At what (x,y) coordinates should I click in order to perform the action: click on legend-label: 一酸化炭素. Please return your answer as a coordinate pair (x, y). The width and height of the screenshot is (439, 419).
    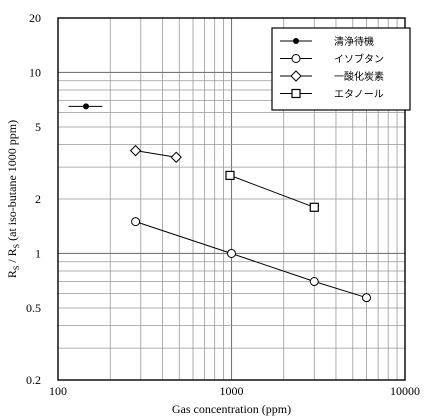
    Looking at the image, I should click on (359, 76).